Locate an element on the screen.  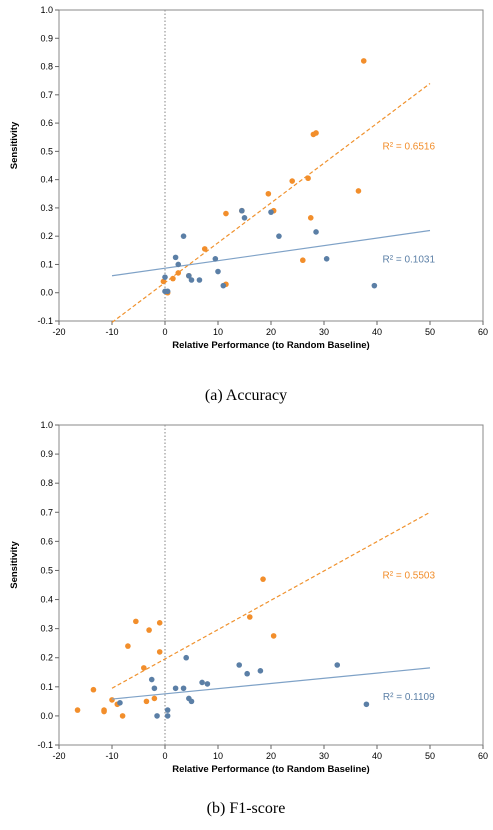
y-tick-label: -0.1 is located at coordinates (45, 745).